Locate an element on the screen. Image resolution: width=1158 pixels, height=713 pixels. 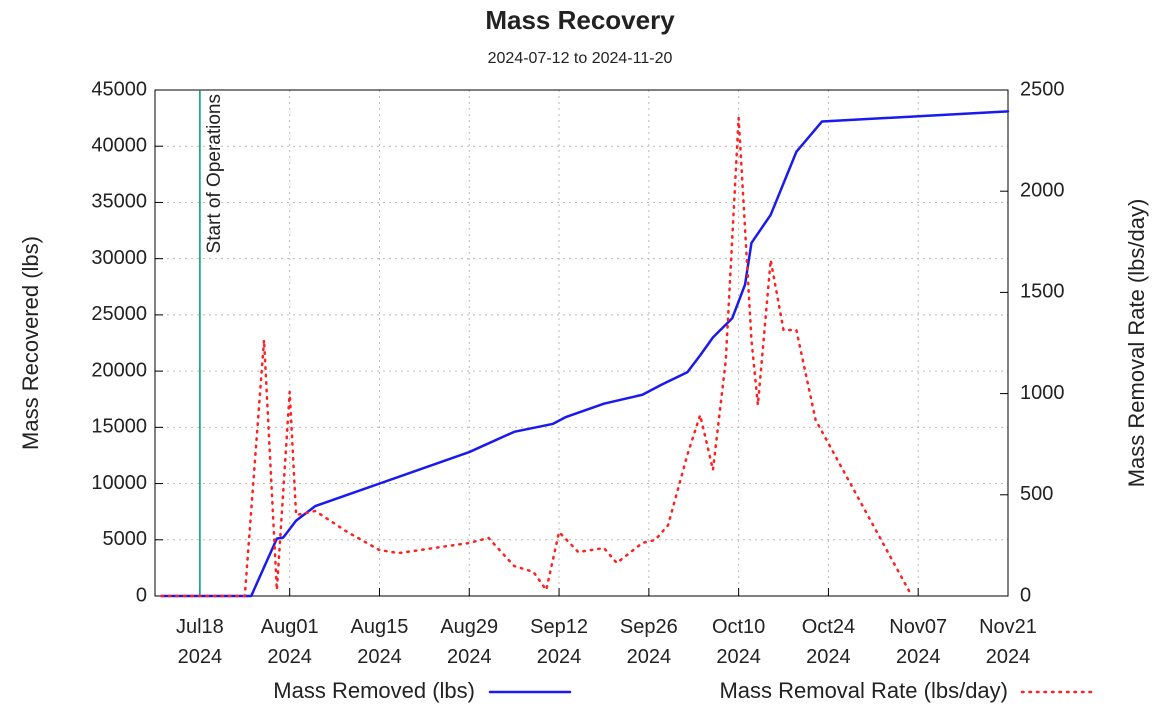
x-tick-label-line: Oct10 is located at coordinates (738, 627).